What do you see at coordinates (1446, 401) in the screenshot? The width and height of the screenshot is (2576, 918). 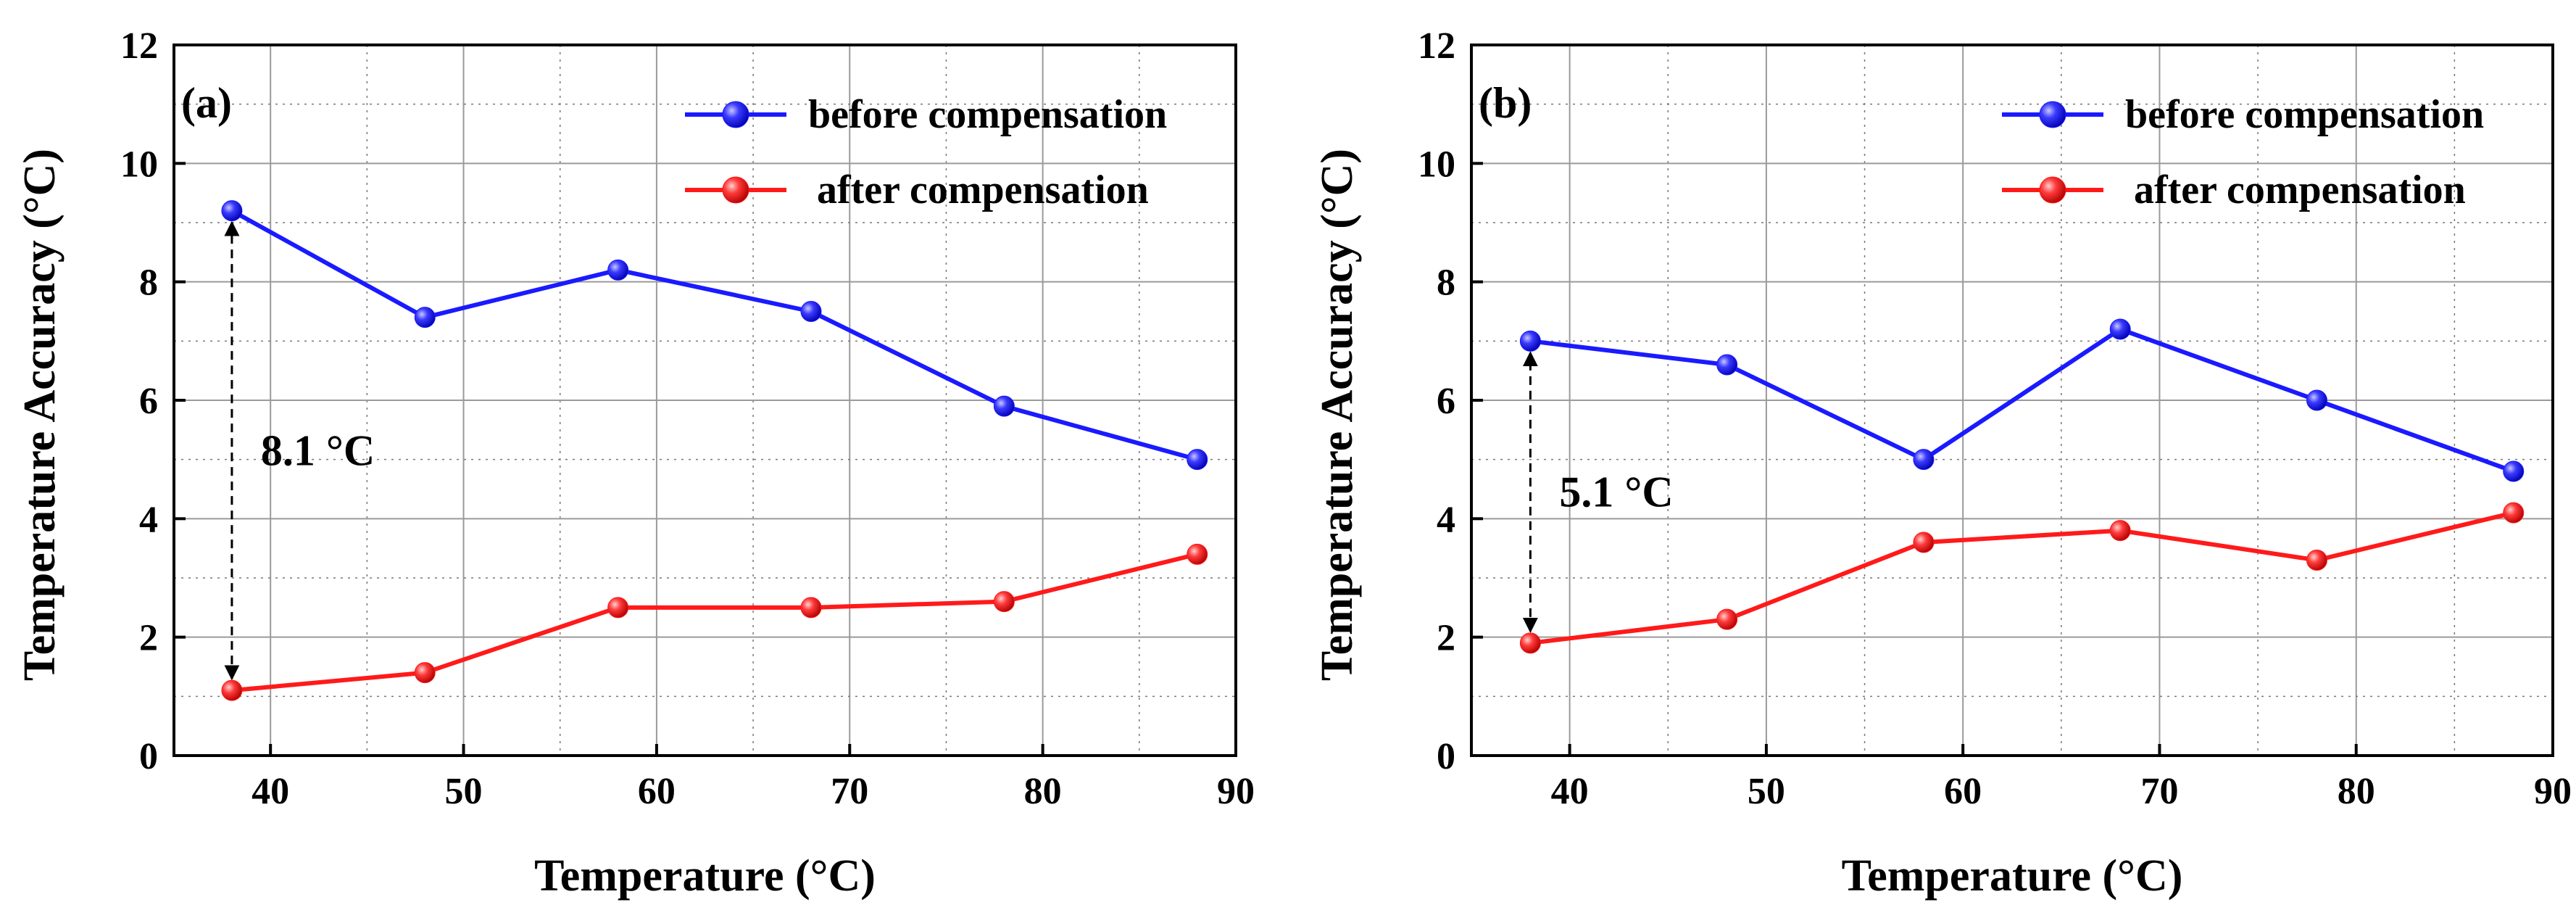 I see `y-tick-label-b: 6` at bounding box center [1446, 401].